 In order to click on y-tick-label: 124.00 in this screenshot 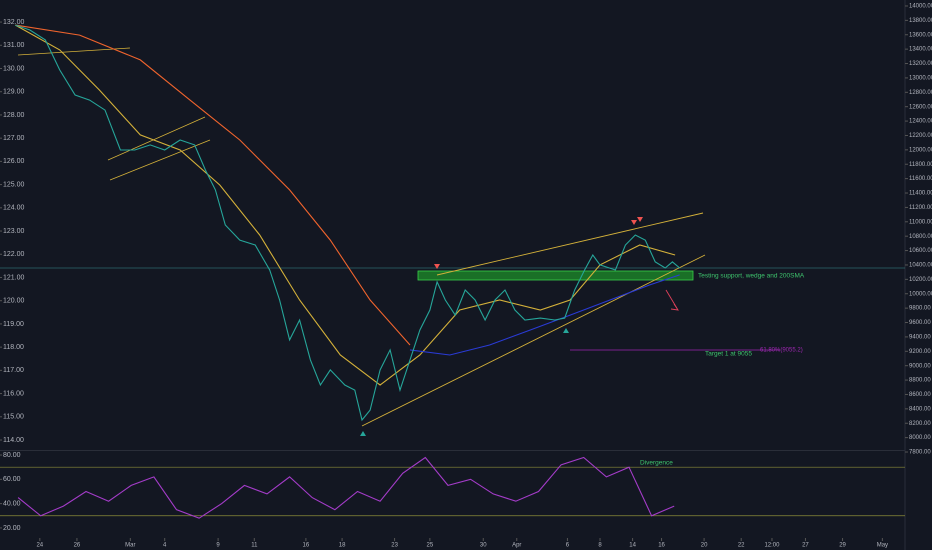, I will do `click(14, 208)`.